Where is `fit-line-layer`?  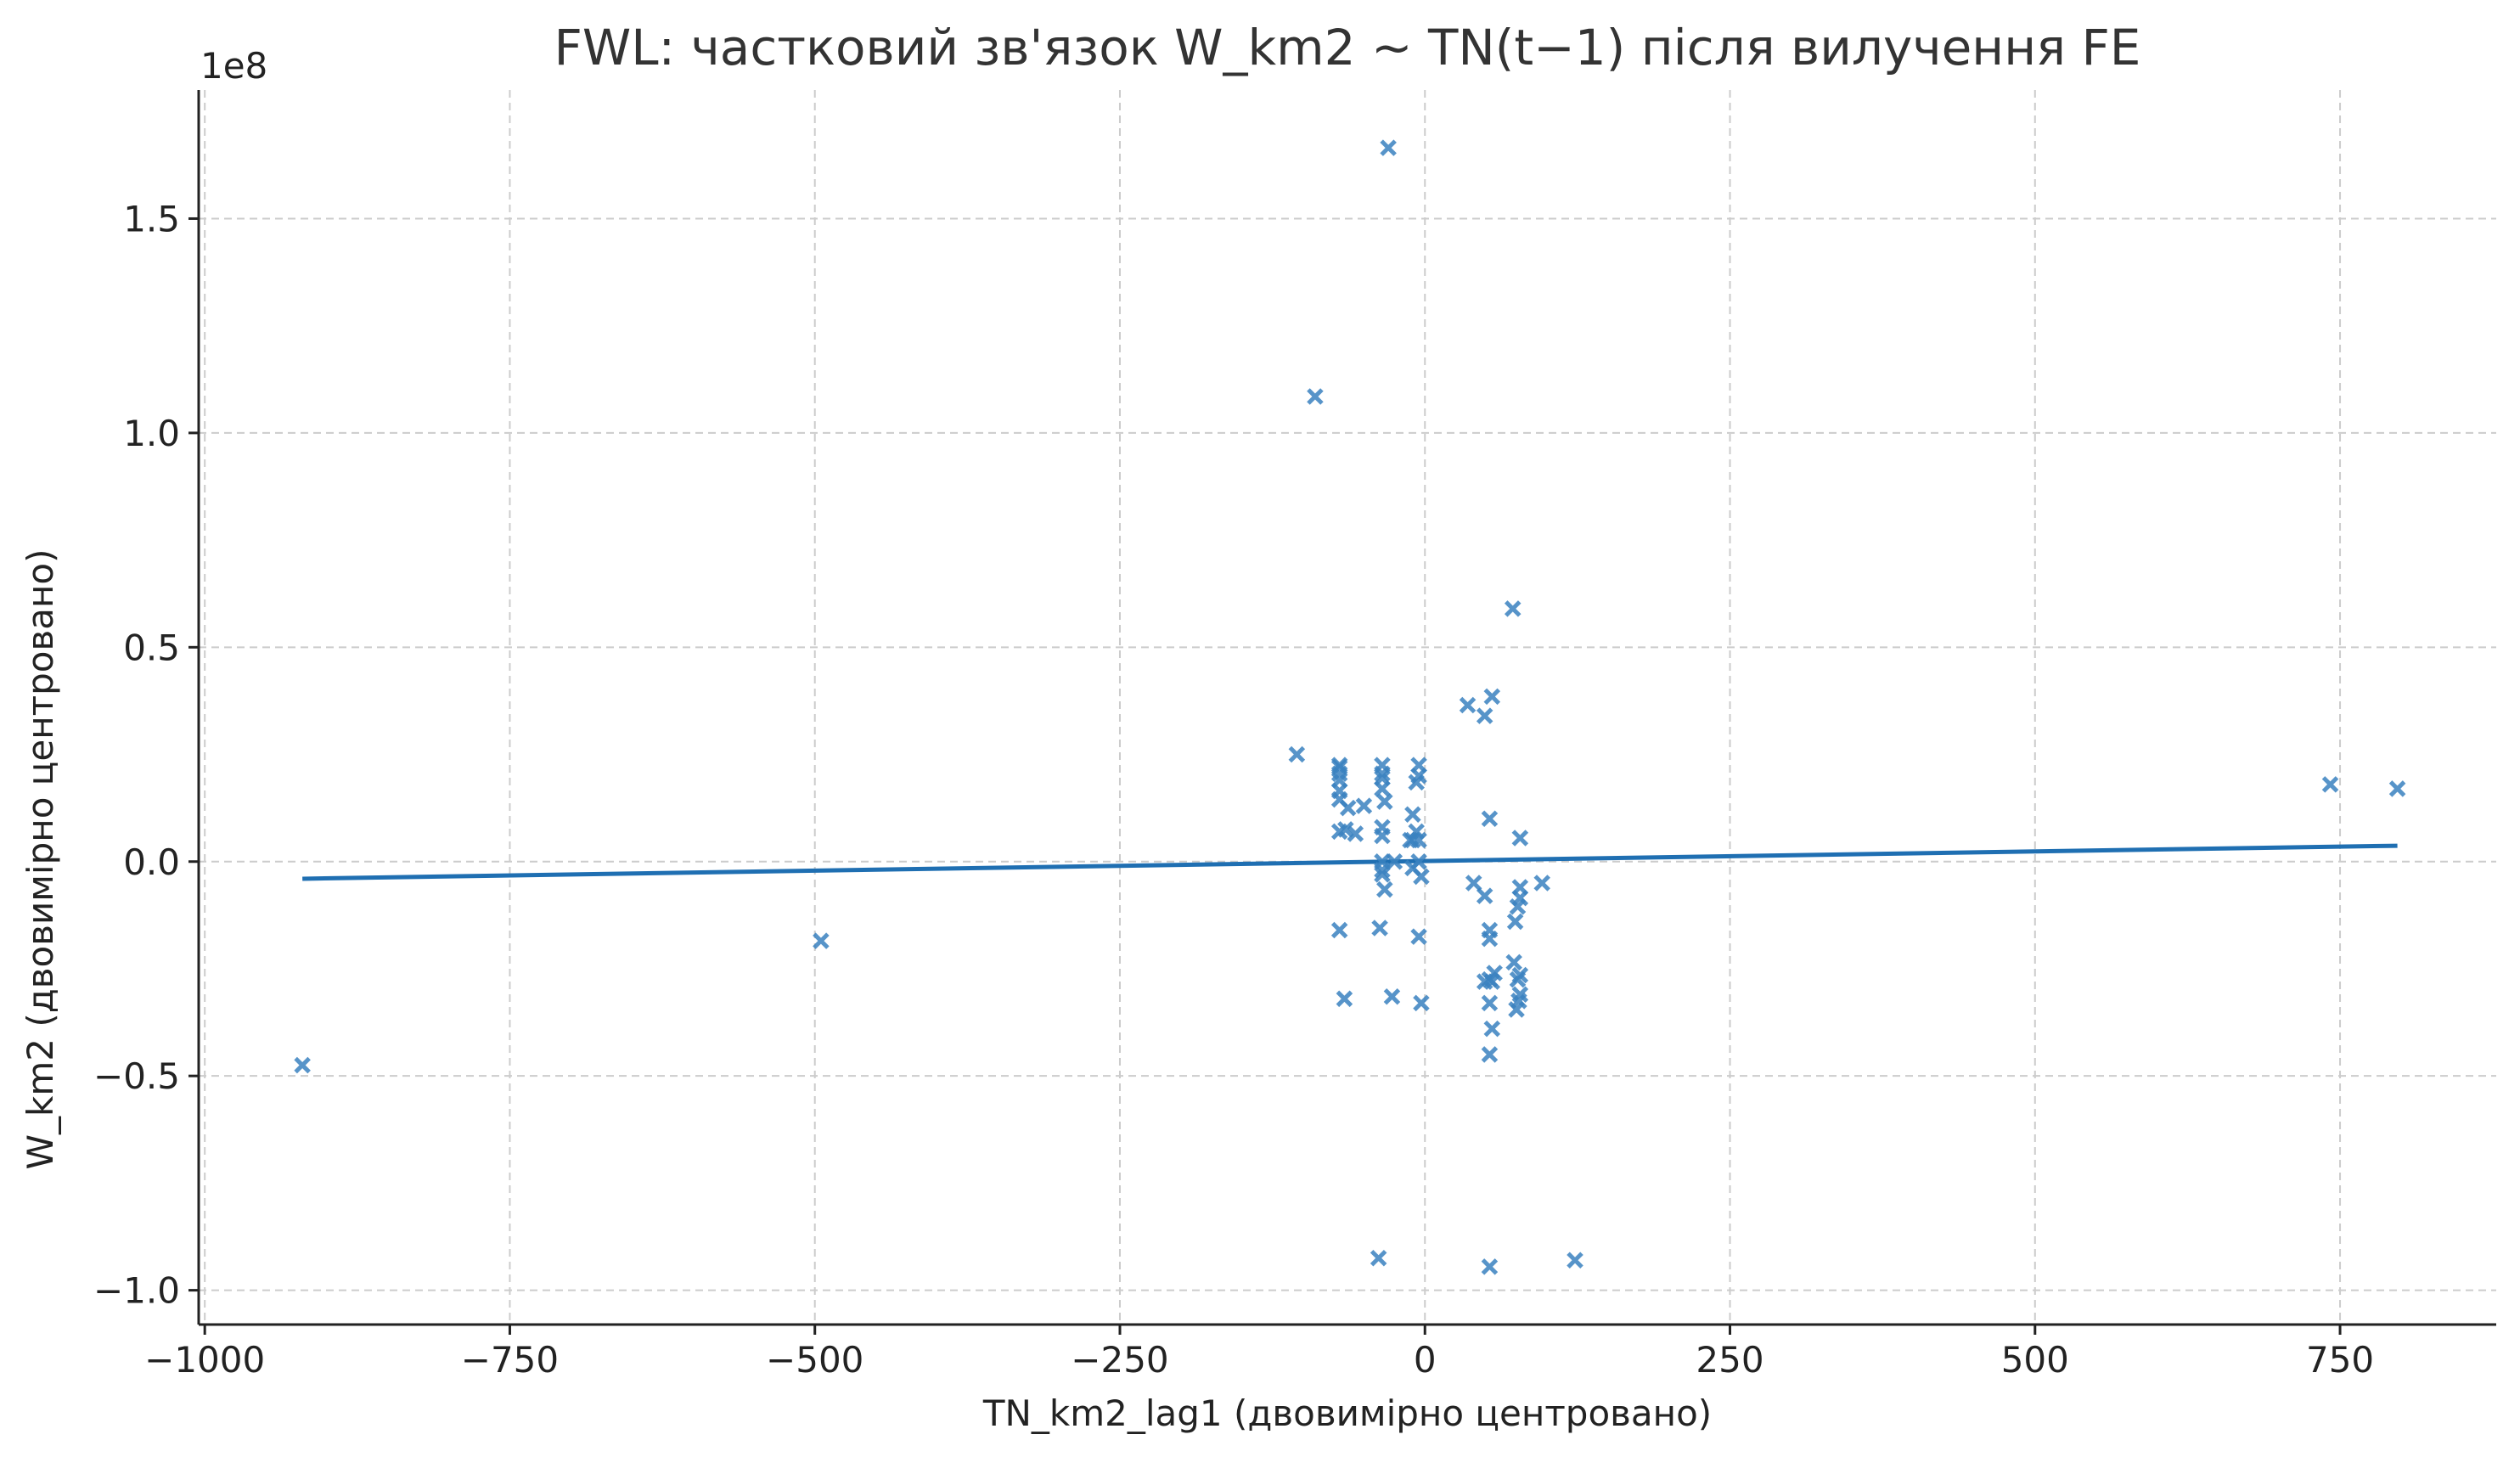
fit-line-layer is located at coordinates (1350, 862).